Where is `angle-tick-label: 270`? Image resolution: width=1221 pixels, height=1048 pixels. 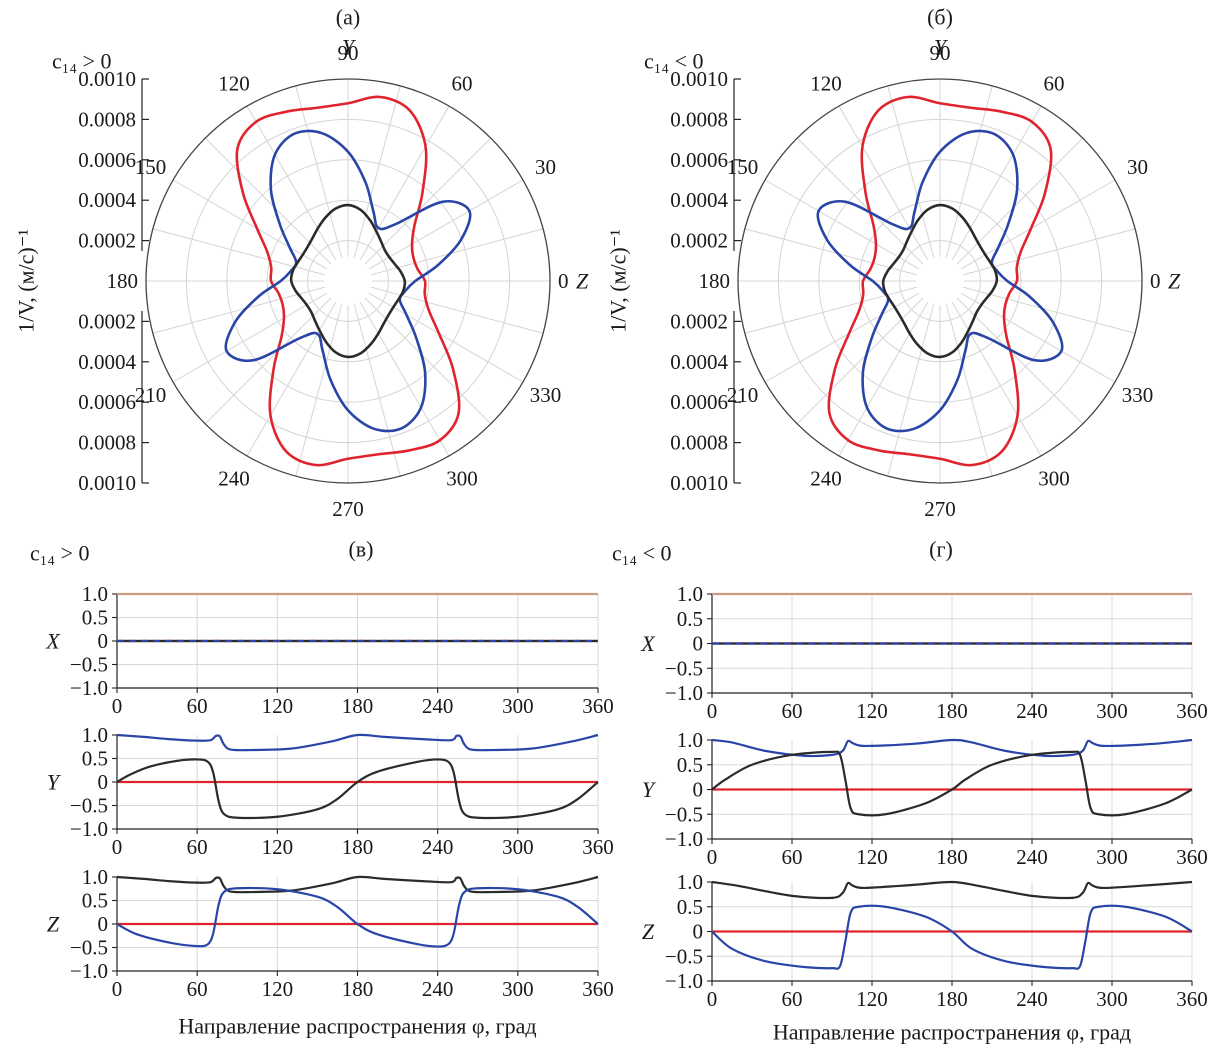 angle-tick-label: 270 is located at coordinates (940, 509).